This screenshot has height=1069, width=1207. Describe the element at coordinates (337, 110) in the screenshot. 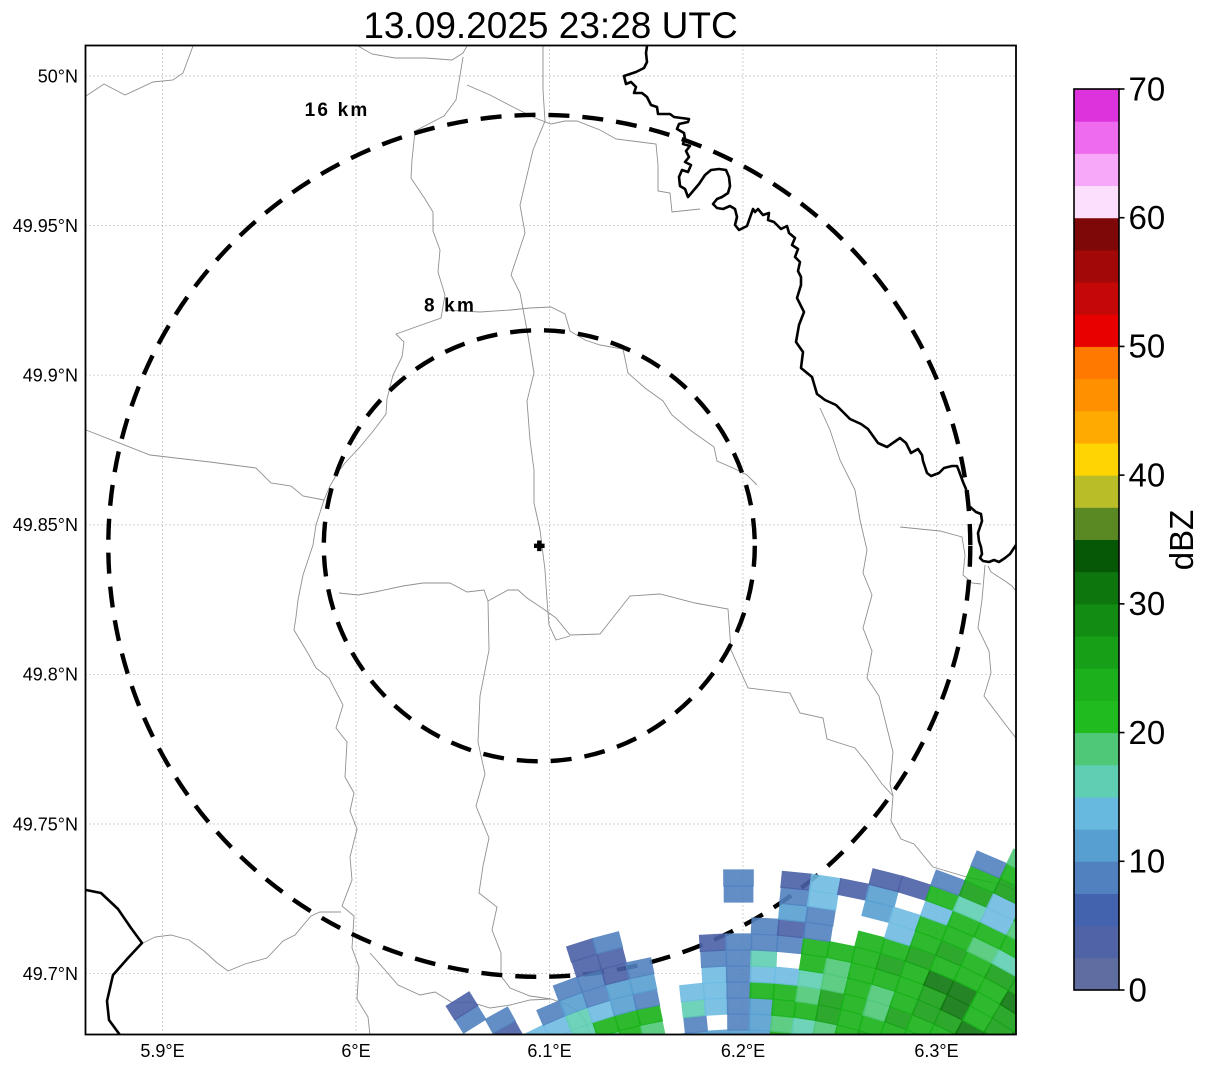

I see `svg-text: 16 km` at that location.